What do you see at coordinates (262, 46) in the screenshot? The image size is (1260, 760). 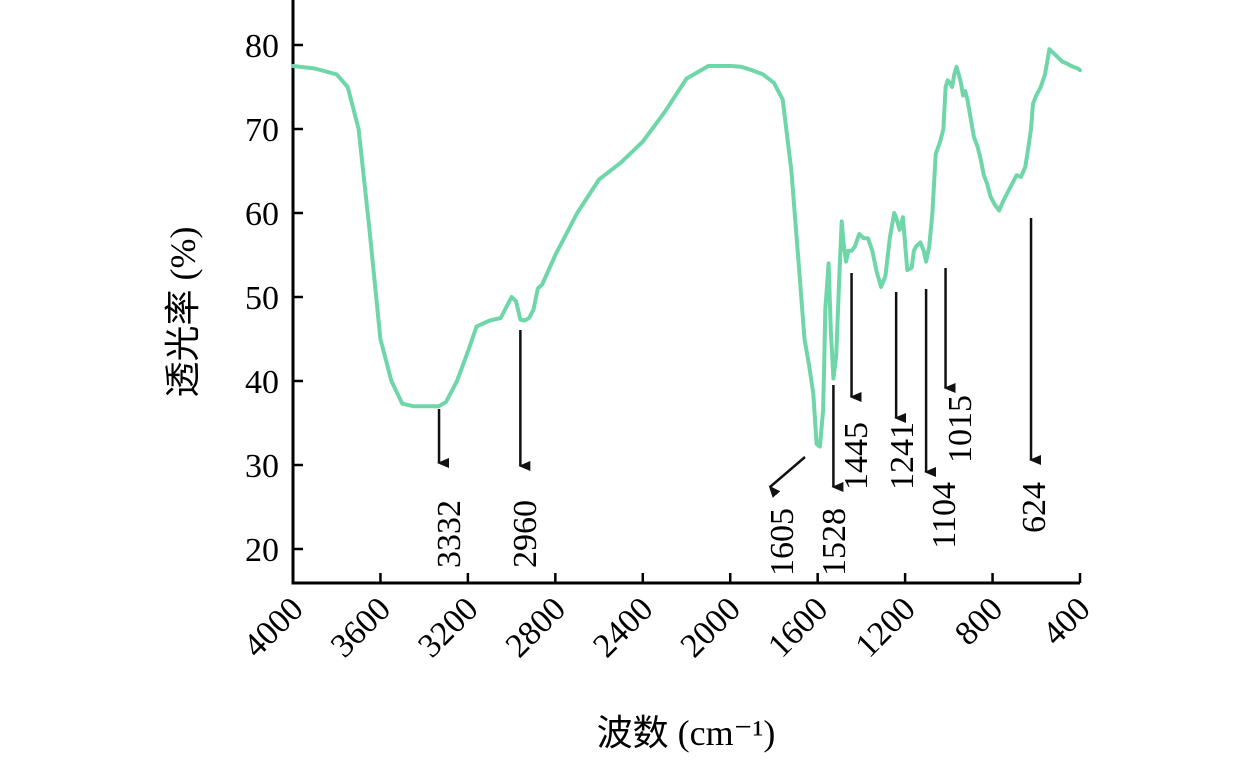 I see `y-tick-label: 80` at bounding box center [262, 46].